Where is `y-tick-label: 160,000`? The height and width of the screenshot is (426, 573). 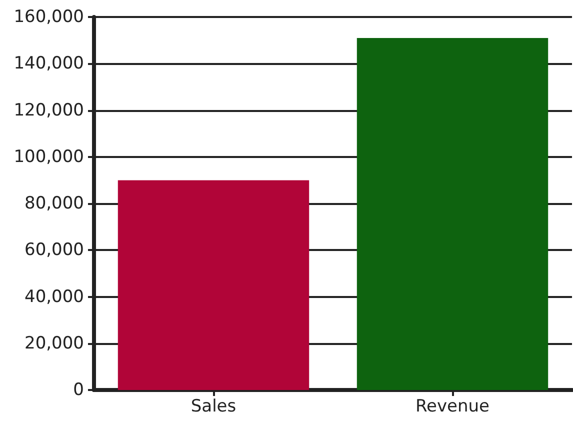
y-tick-label: 160,000 is located at coordinates (49, 17).